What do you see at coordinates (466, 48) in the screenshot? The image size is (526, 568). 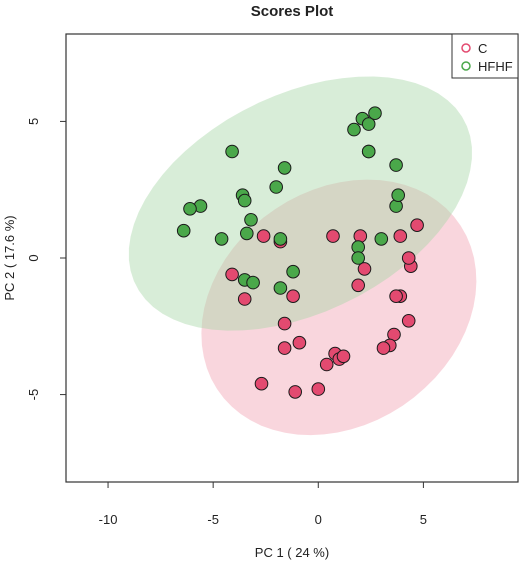 I see `legend-marker-c` at bounding box center [466, 48].